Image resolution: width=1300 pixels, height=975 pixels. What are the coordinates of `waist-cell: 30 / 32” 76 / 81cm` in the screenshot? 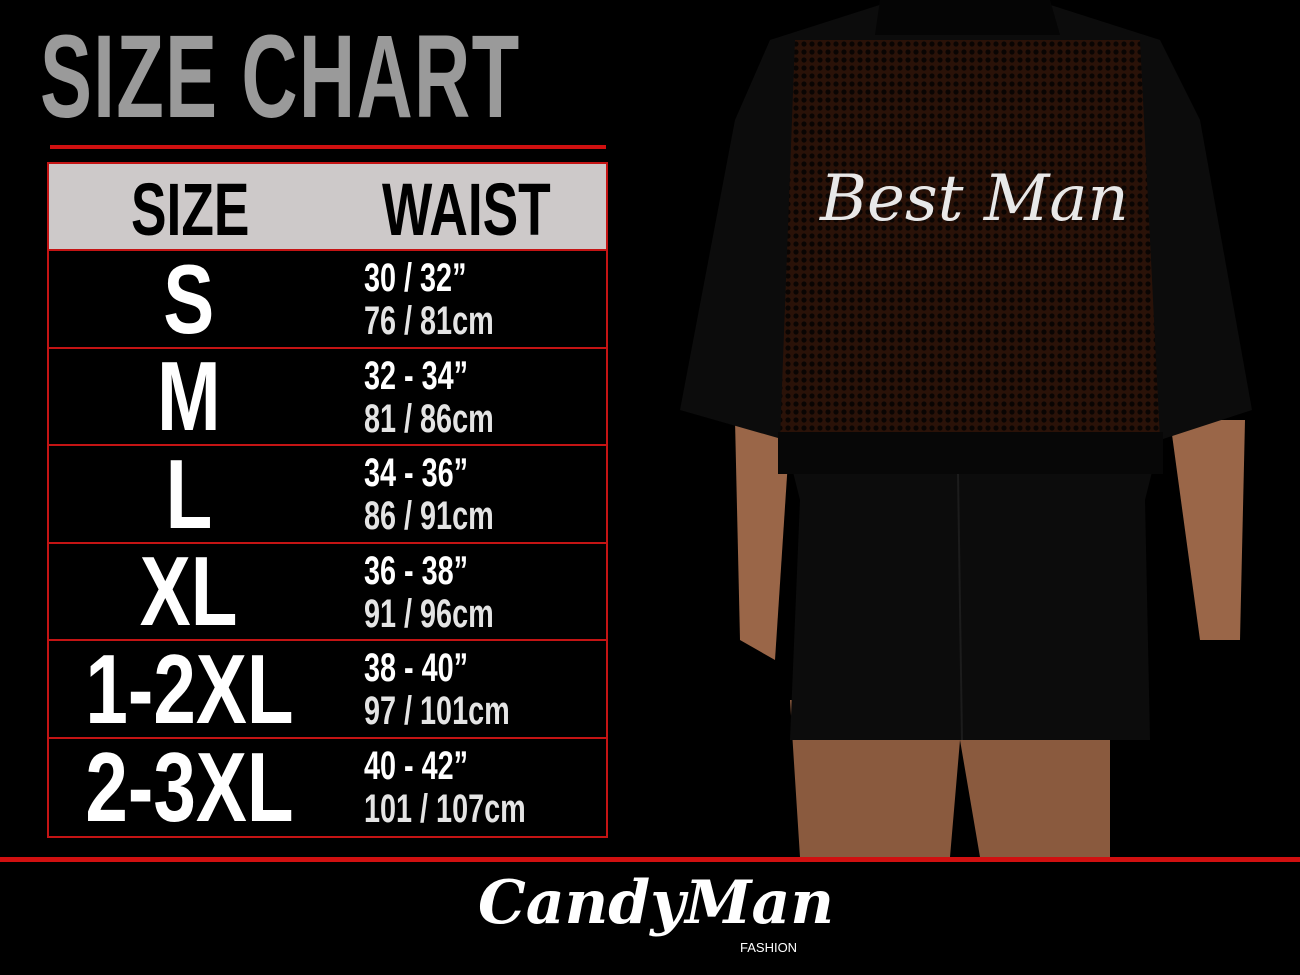 It's located at (454, 300).